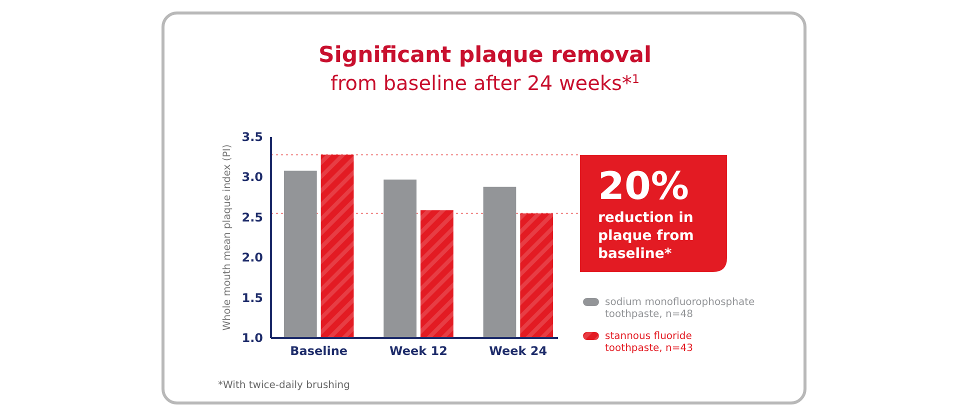 This screenshot has width=970, height=416. What do you see at coordinates (680, 308) in the screenshot?
I see `legend-label: sodium monofluorophosphate toothpaste, n=48` at bounding box center [680, 308].